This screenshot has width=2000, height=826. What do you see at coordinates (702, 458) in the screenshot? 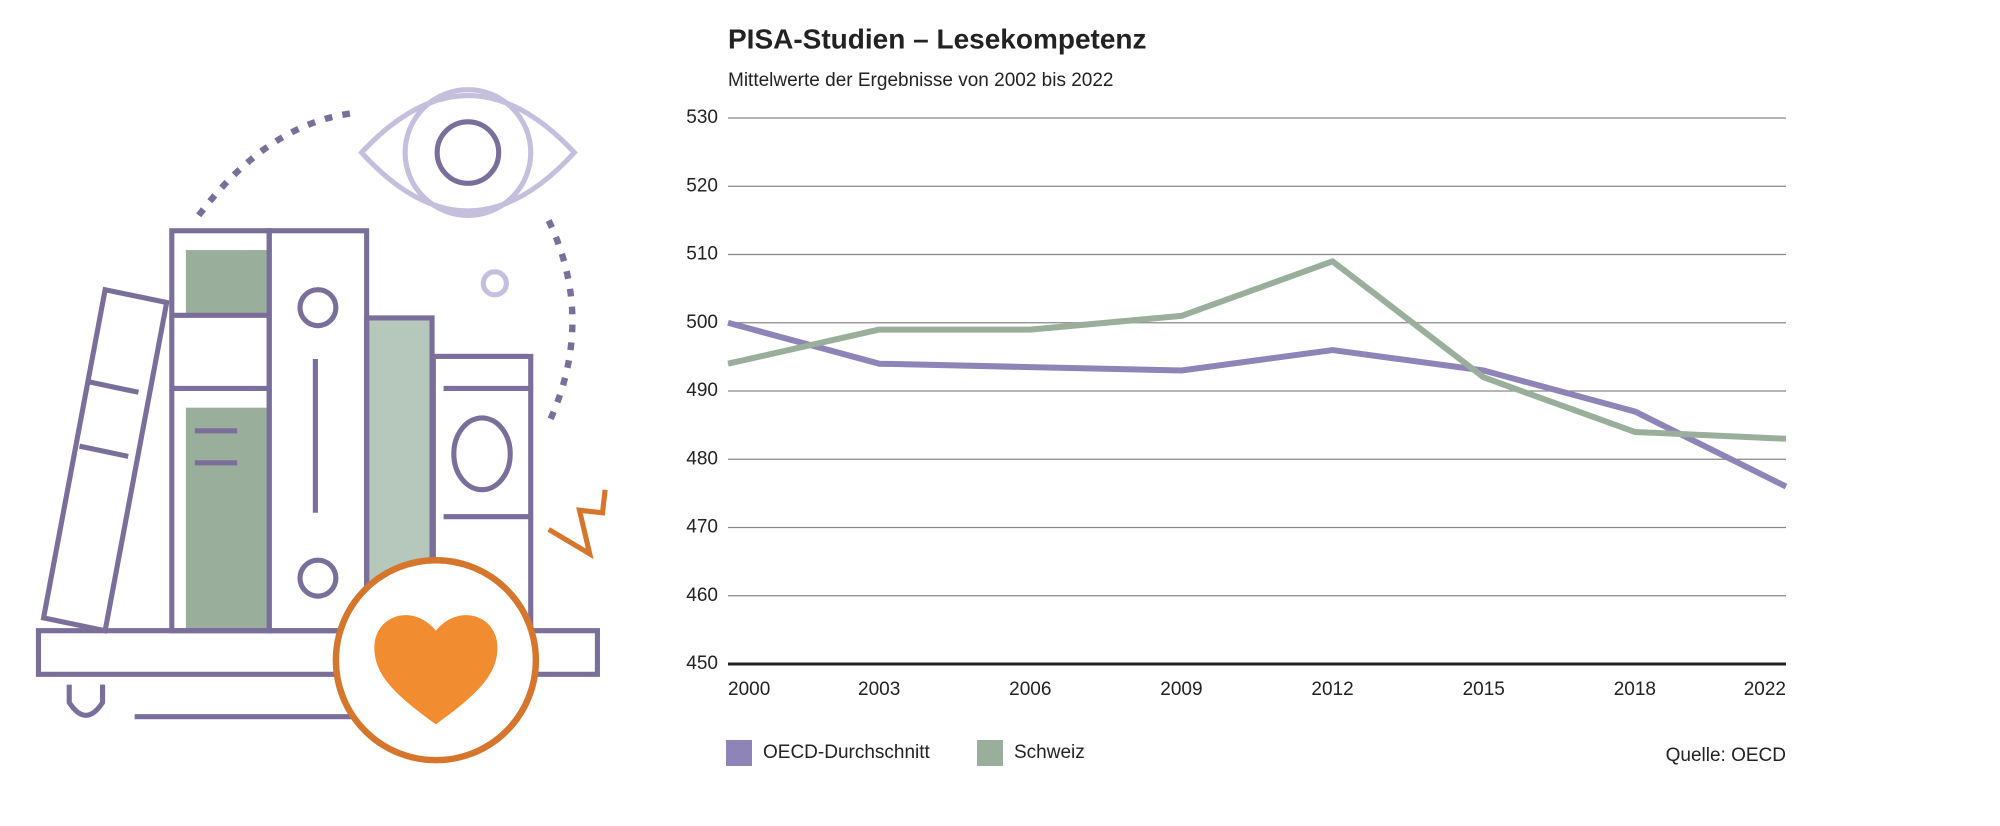
I see `y-tick-label: 480` at bounding box center [702, 458].